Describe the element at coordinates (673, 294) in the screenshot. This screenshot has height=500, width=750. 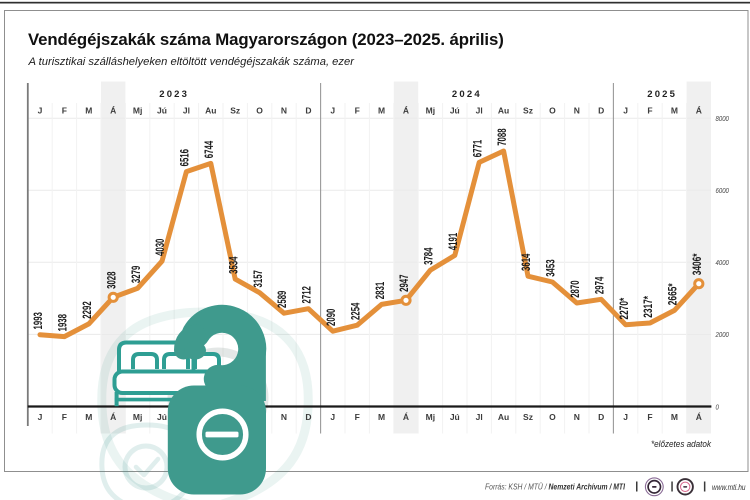
I see `svg-text: 2665*` at that location.